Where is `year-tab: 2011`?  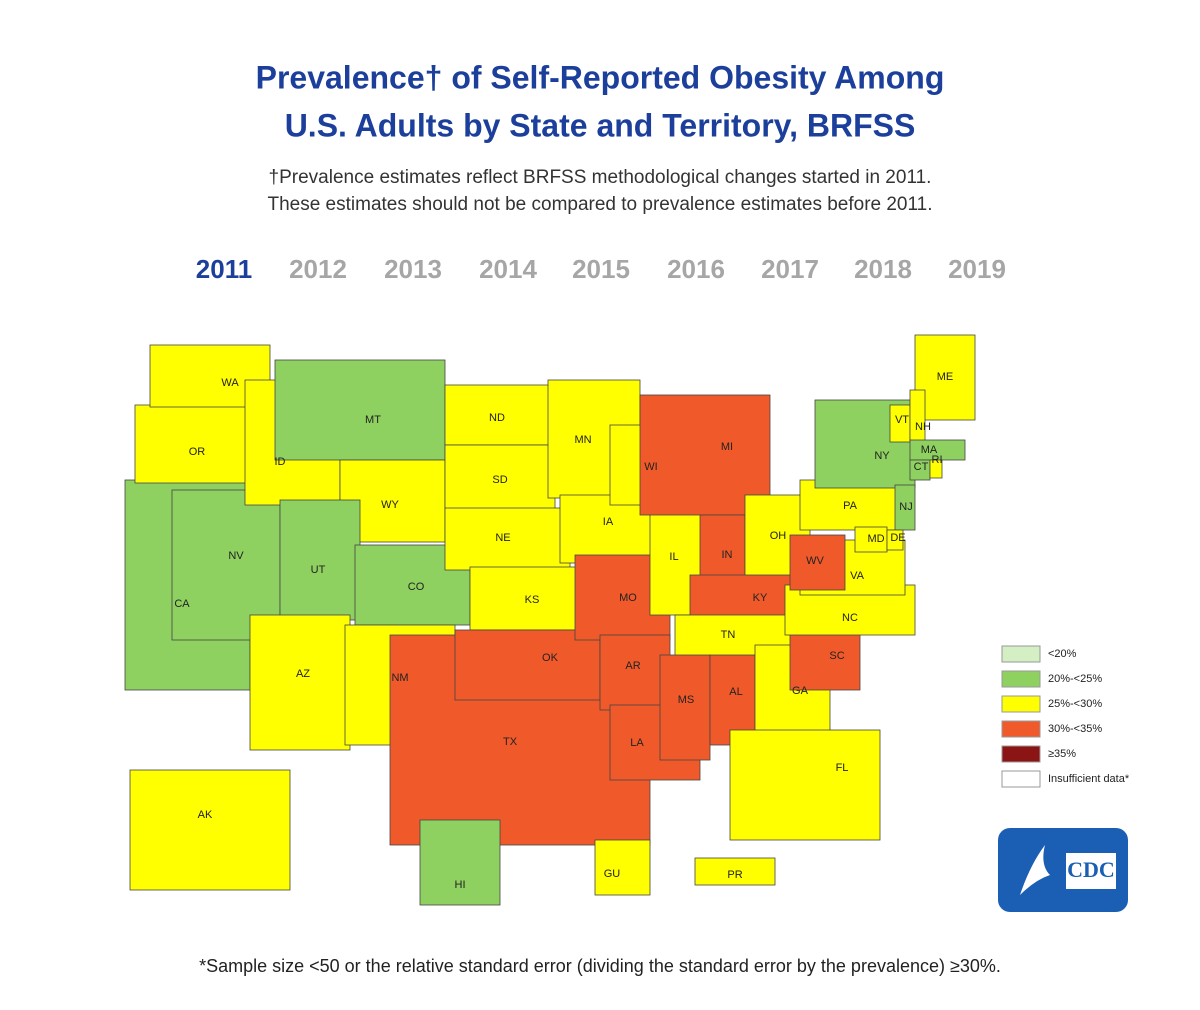 year-tab: 2011 is located at coordinates (224, 269).